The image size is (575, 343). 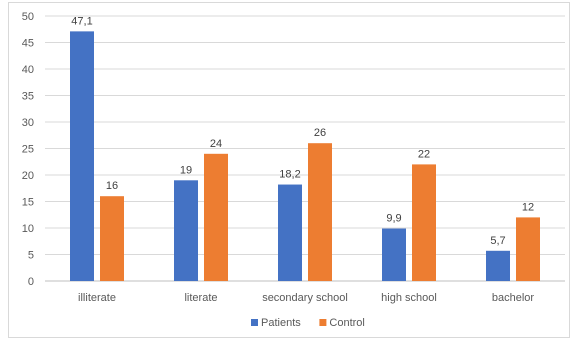 What do you see at coordinates (424, 154) in the screenshot?
I see `data-label: 22` at bounding box center [424, 154].